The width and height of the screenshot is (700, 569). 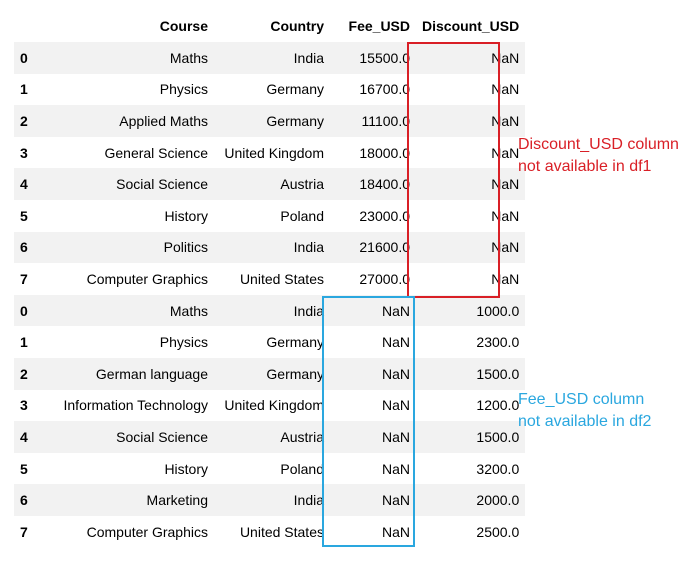 I want to click on course-cell: General Science, so click(x=156, y=152).